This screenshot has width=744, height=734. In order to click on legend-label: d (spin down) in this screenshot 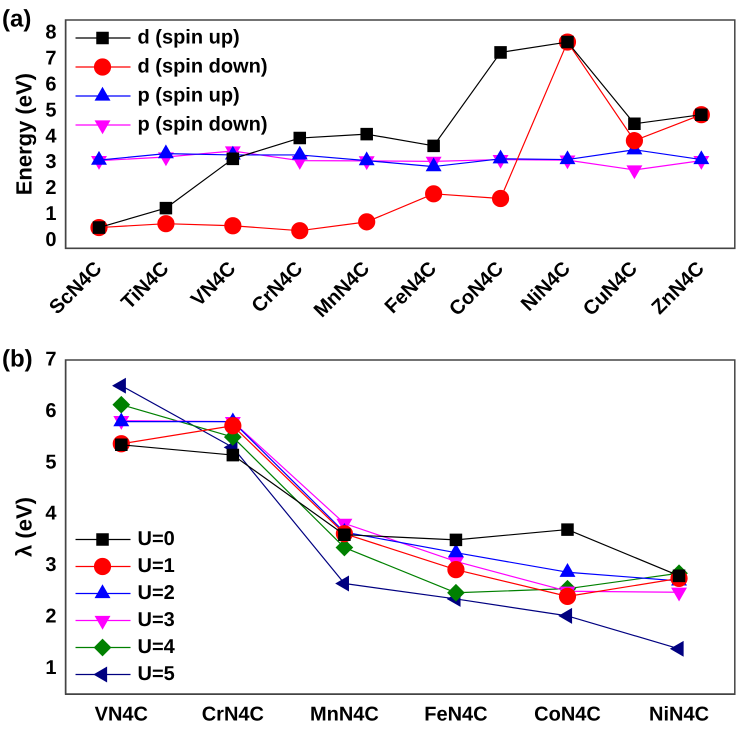, I will do `click(203, 67)`.